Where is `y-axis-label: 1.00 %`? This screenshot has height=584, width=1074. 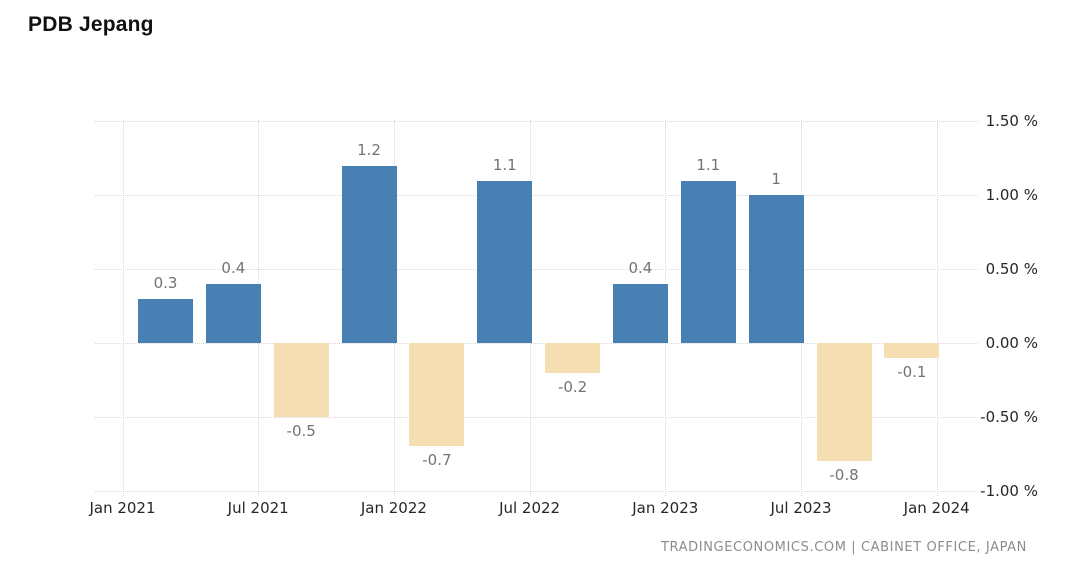
y-axis-label: 1.00 % is located at coordinates (1011, 195).